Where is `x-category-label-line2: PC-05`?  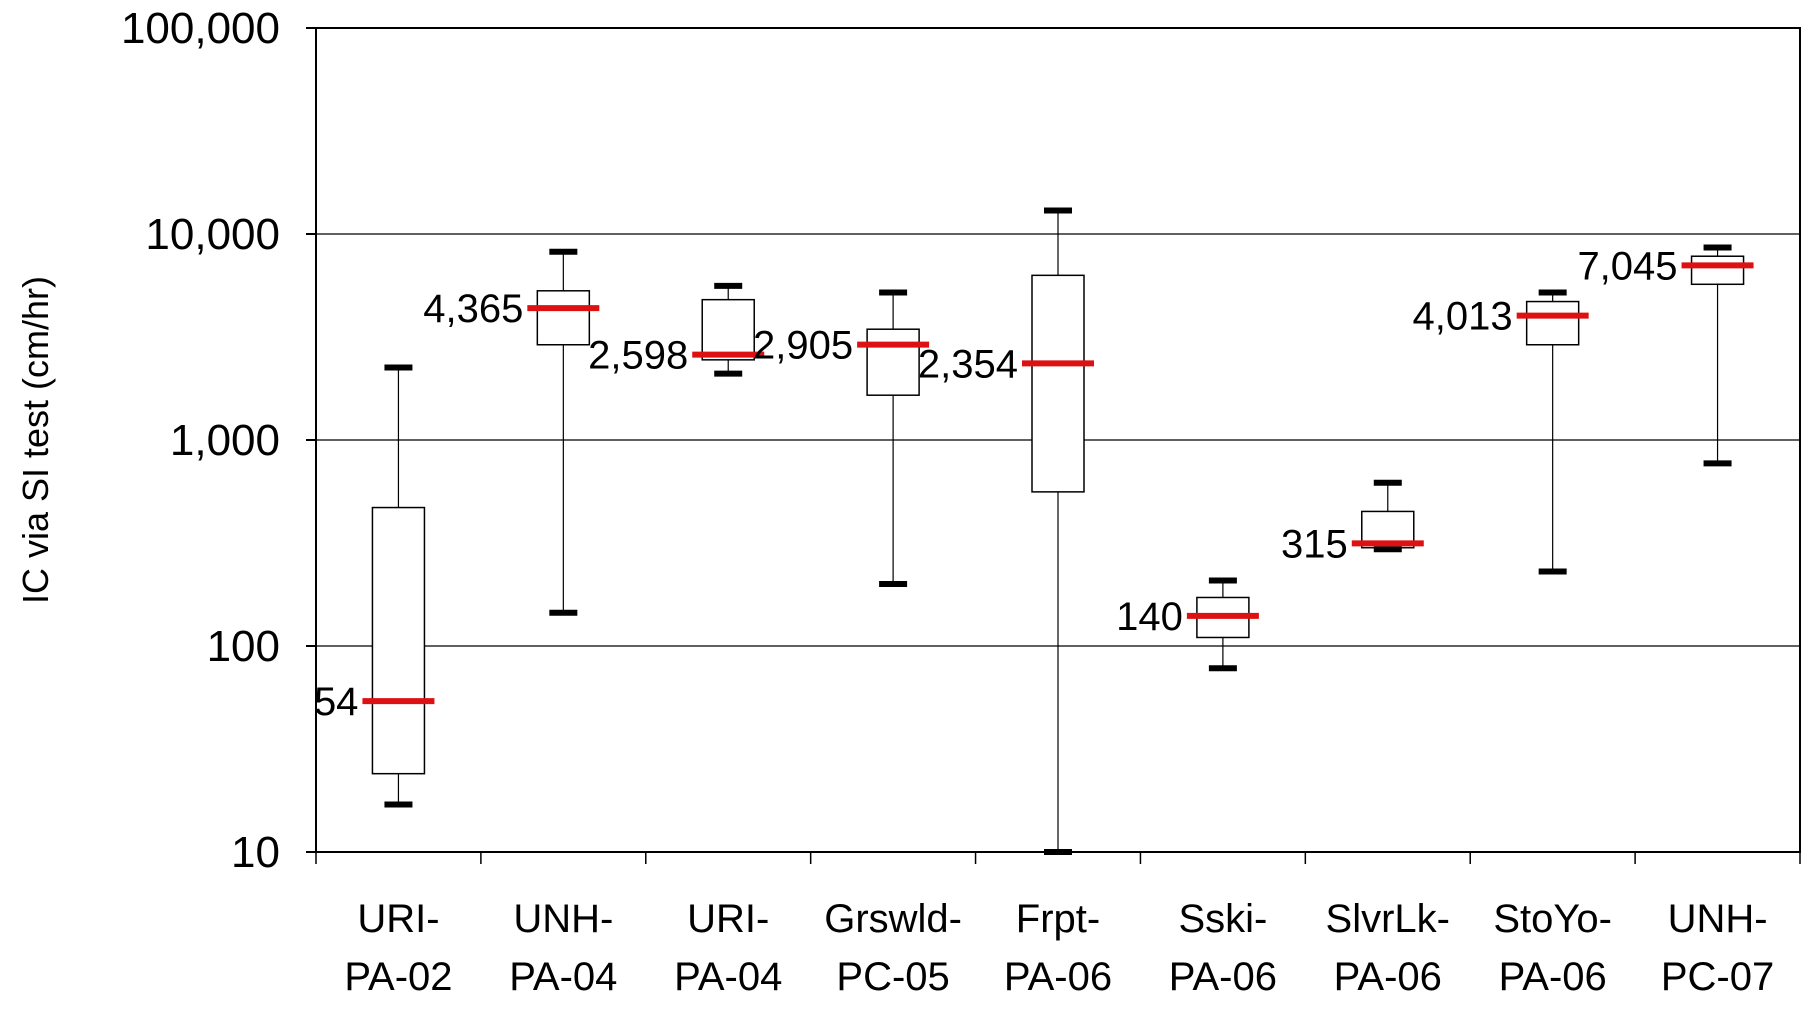 x-category-label-line2: PC-05 is located at coordinates (892, 977).